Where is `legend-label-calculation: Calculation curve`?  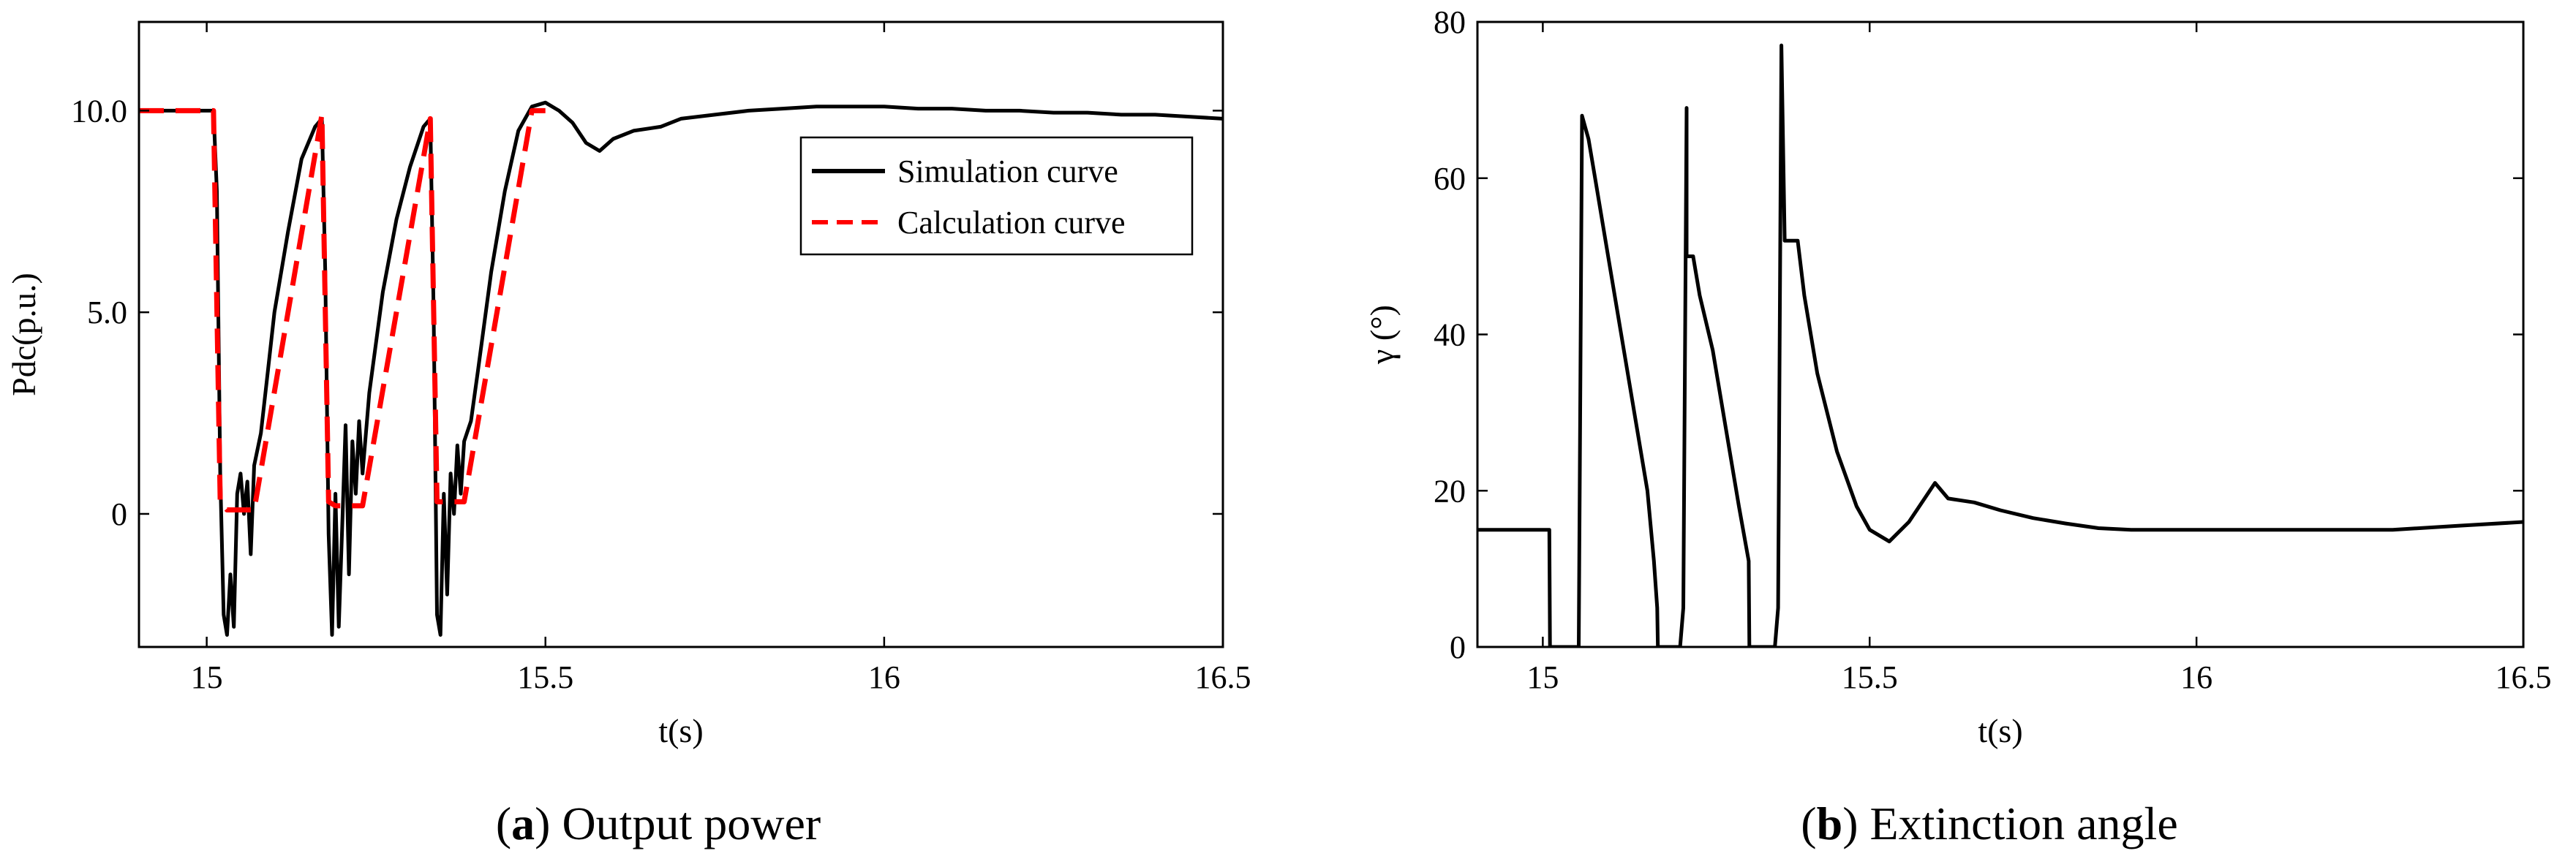 legend-label-calculation: Calculation curve is located at coordinates (1011, 223).